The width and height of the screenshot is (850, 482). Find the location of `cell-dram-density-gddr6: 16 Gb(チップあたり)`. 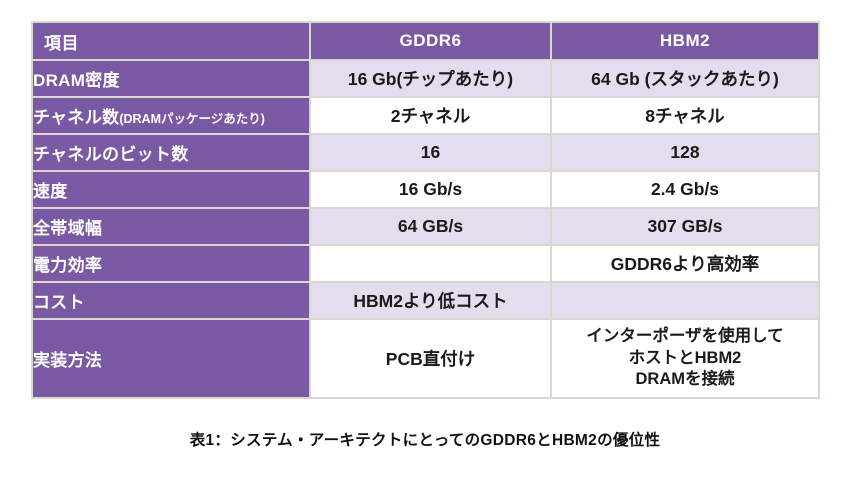

cell-dram-density-gddr6: 16 Gb(チップあたり) is located at coordinates (430, 78).